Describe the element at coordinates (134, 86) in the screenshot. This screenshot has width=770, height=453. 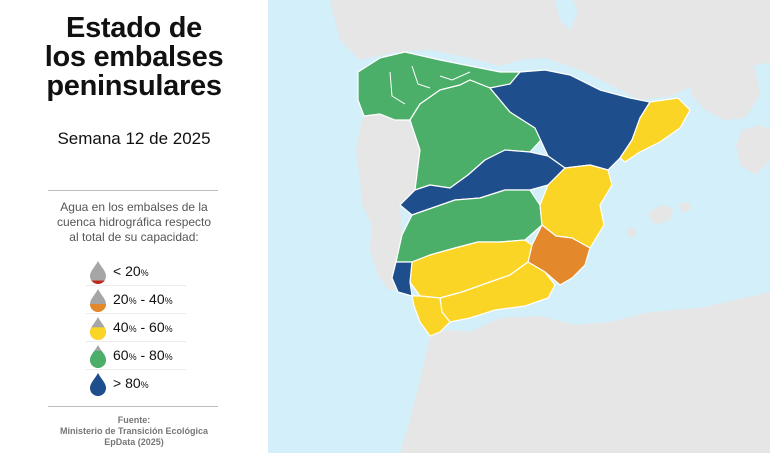
I see `title-line-3: peninsulares` at that location.